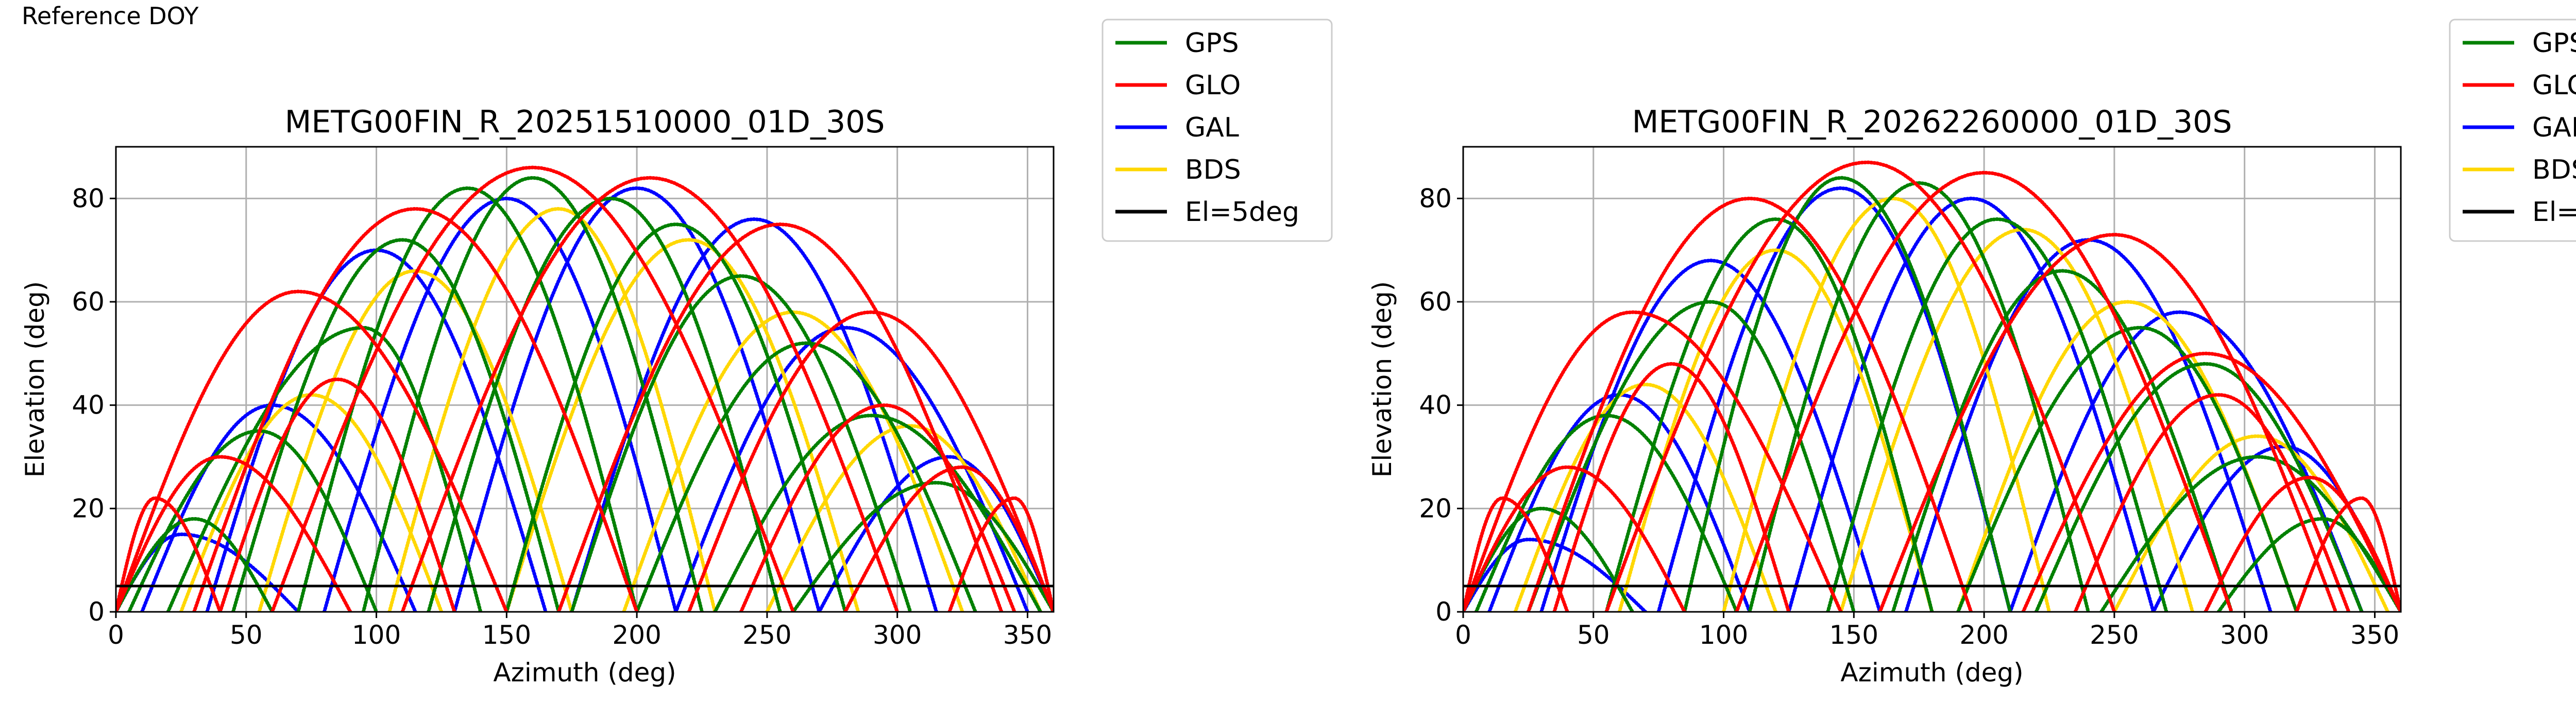  What do you see at coordinates (1932, 122) in the screenshot?
I see `chart-title: METG00FIN_R_20262260000_01D_30S` at bounding box center [1932, 122].